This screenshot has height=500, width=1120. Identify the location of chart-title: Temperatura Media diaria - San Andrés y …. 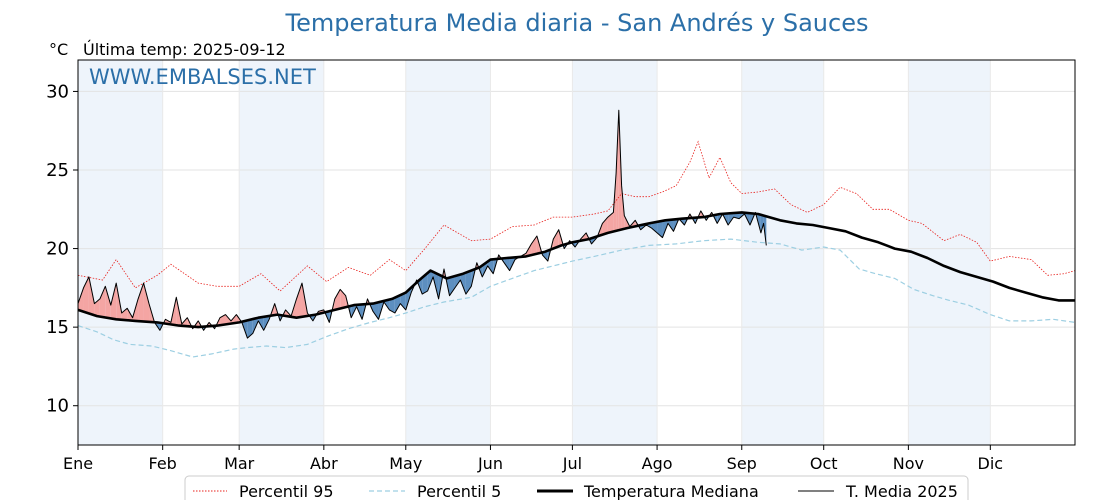
(577, 23).